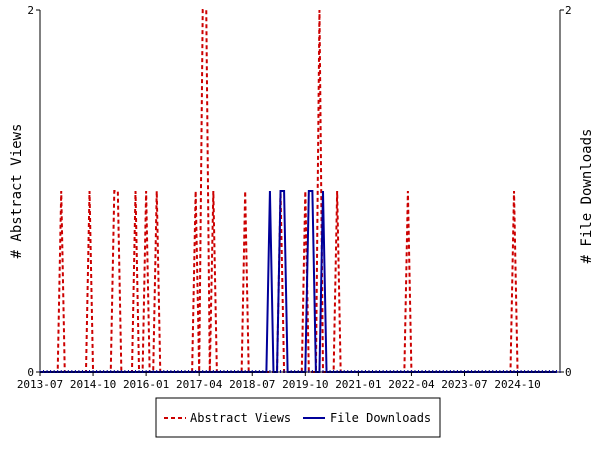 Image resolution: width=600 pixels, height=450 pixels. What do you see at coordinates (30, 372) in the screenshot?
I see `y-left-tick-label: 0` at bounding box center [30, 372].